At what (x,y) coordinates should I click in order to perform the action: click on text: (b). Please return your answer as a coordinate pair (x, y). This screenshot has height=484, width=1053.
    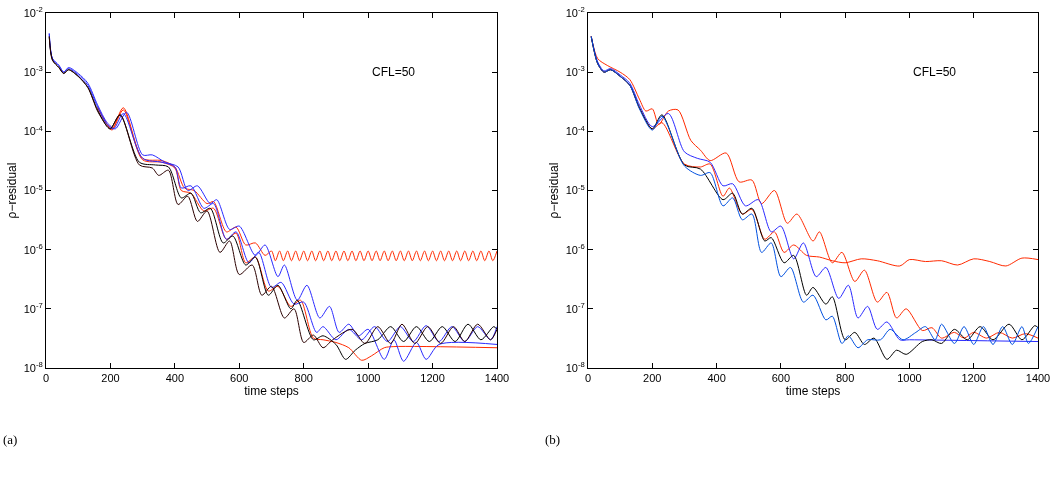
    Looking at the image, I should click on (553, 439).